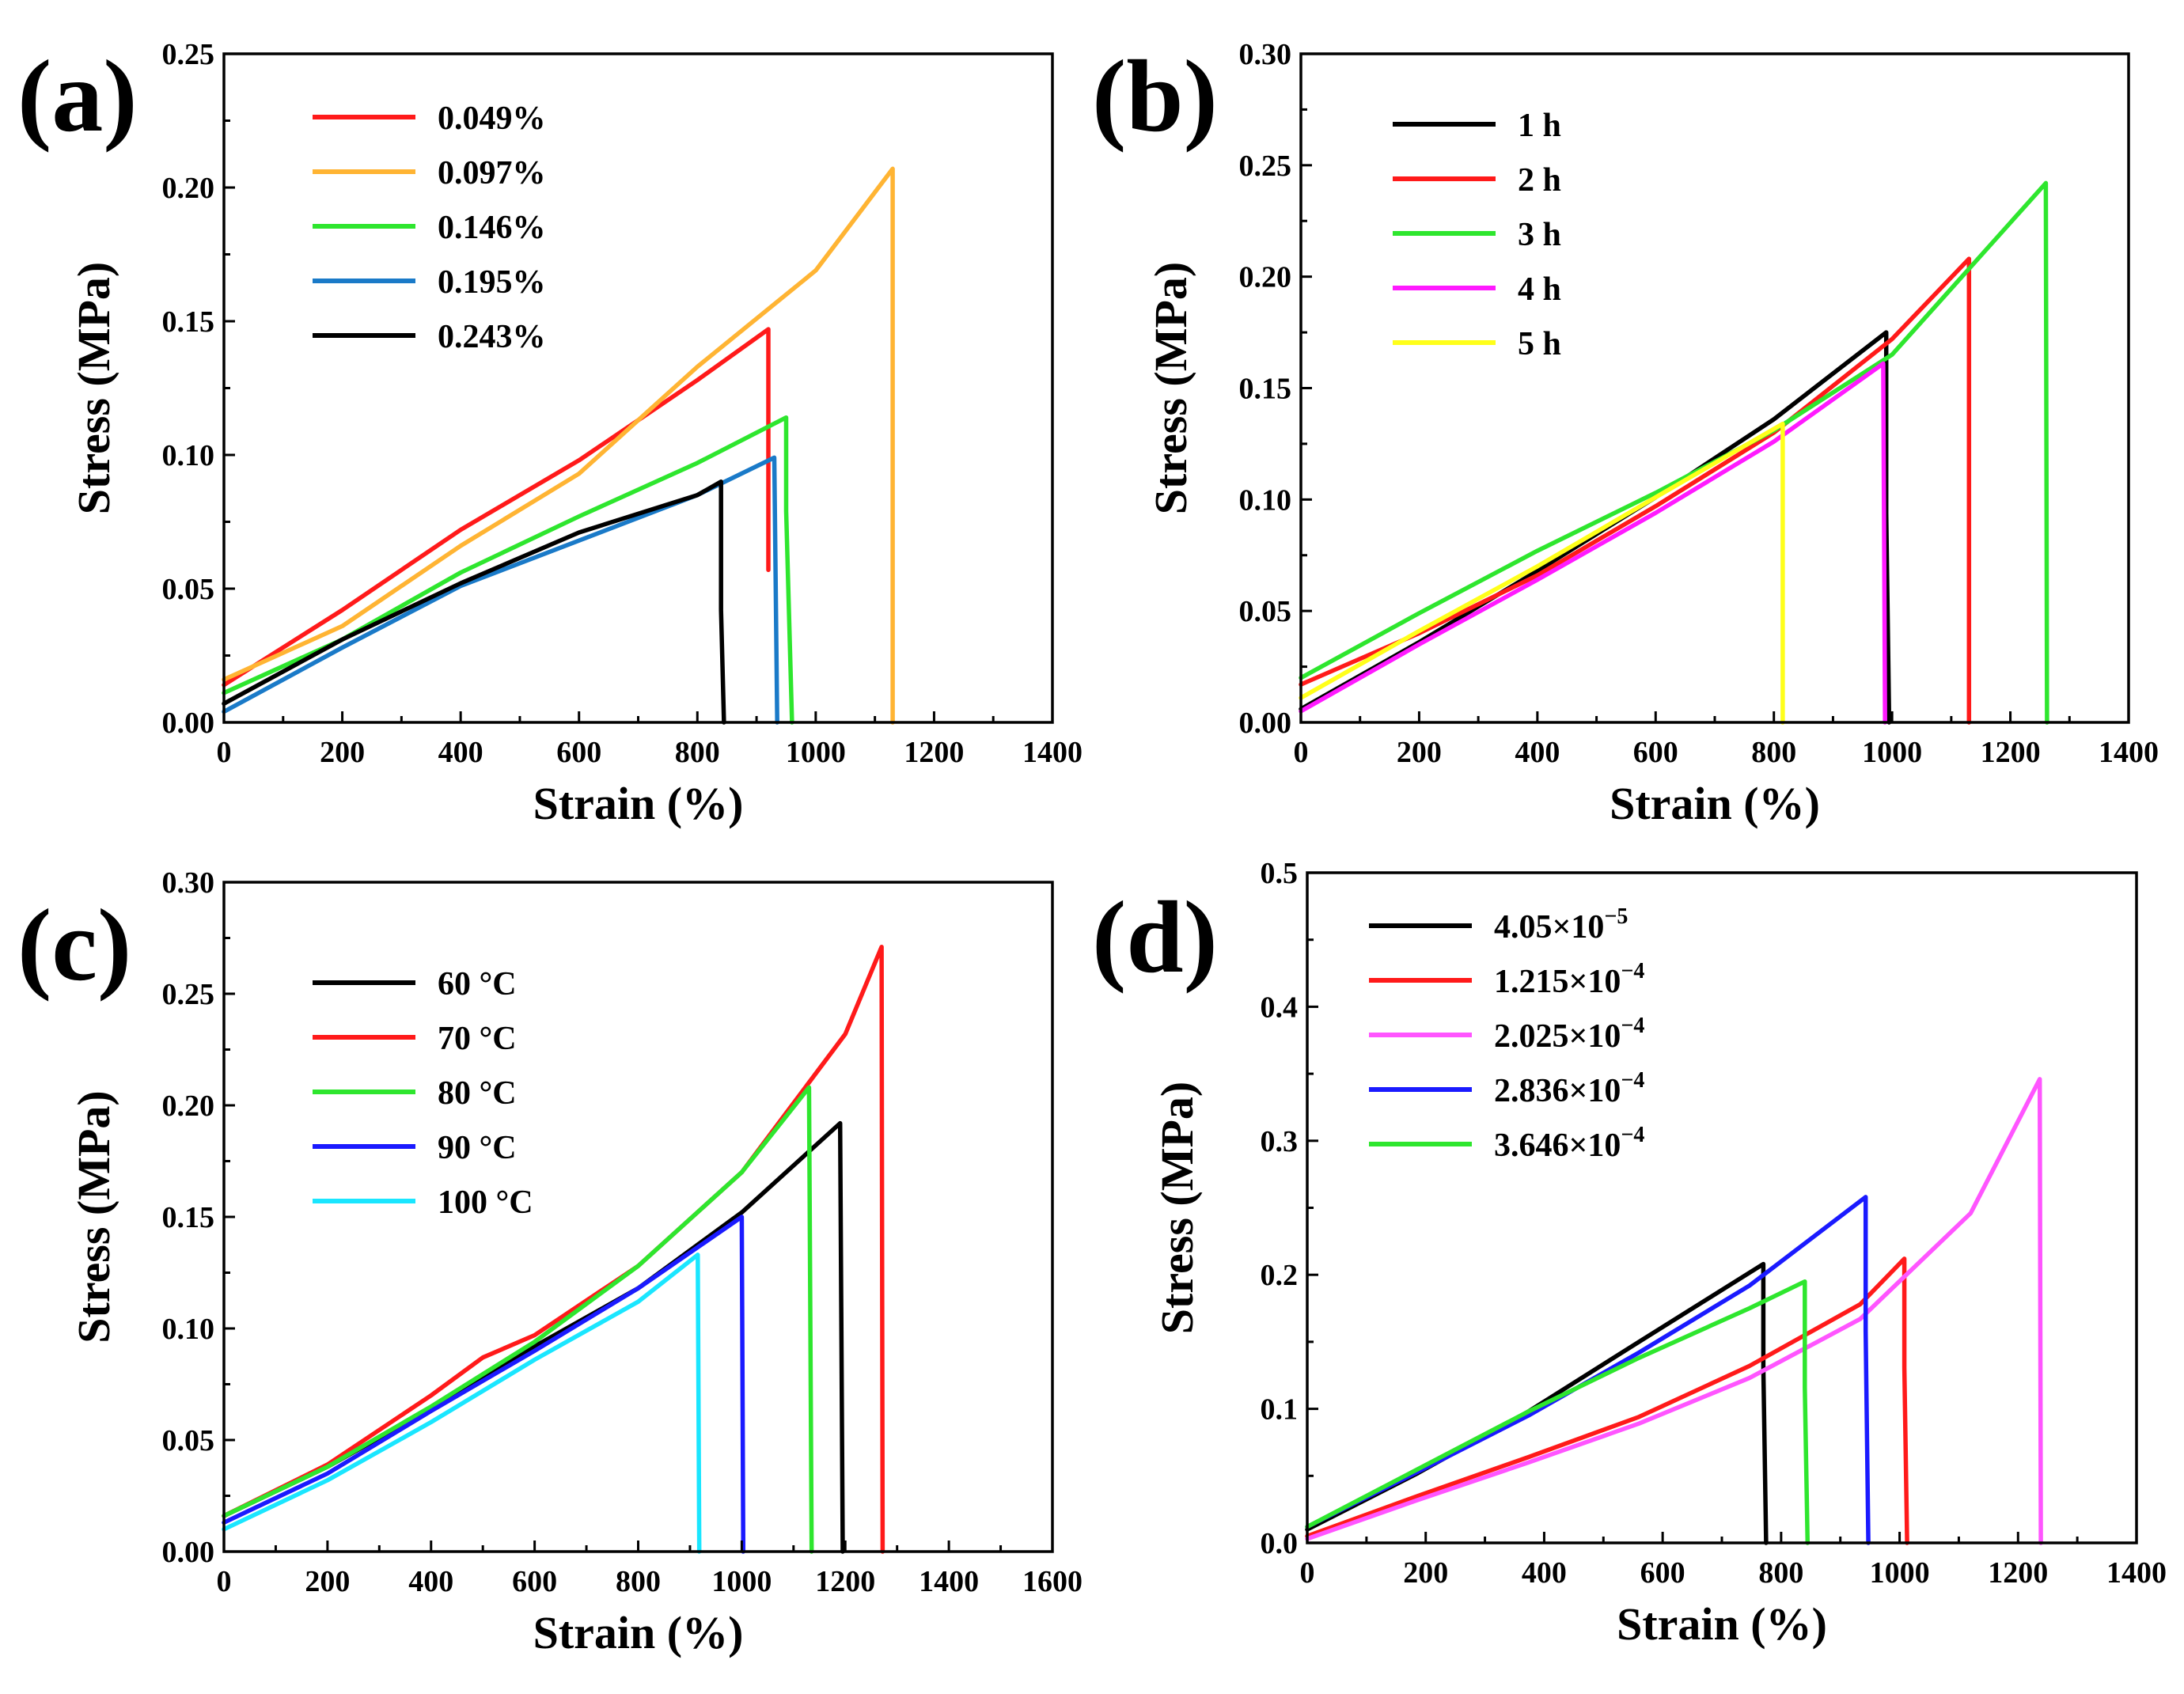  I want to click on legend-label: 4.05×10⁻⁵, so click(1561, 925).